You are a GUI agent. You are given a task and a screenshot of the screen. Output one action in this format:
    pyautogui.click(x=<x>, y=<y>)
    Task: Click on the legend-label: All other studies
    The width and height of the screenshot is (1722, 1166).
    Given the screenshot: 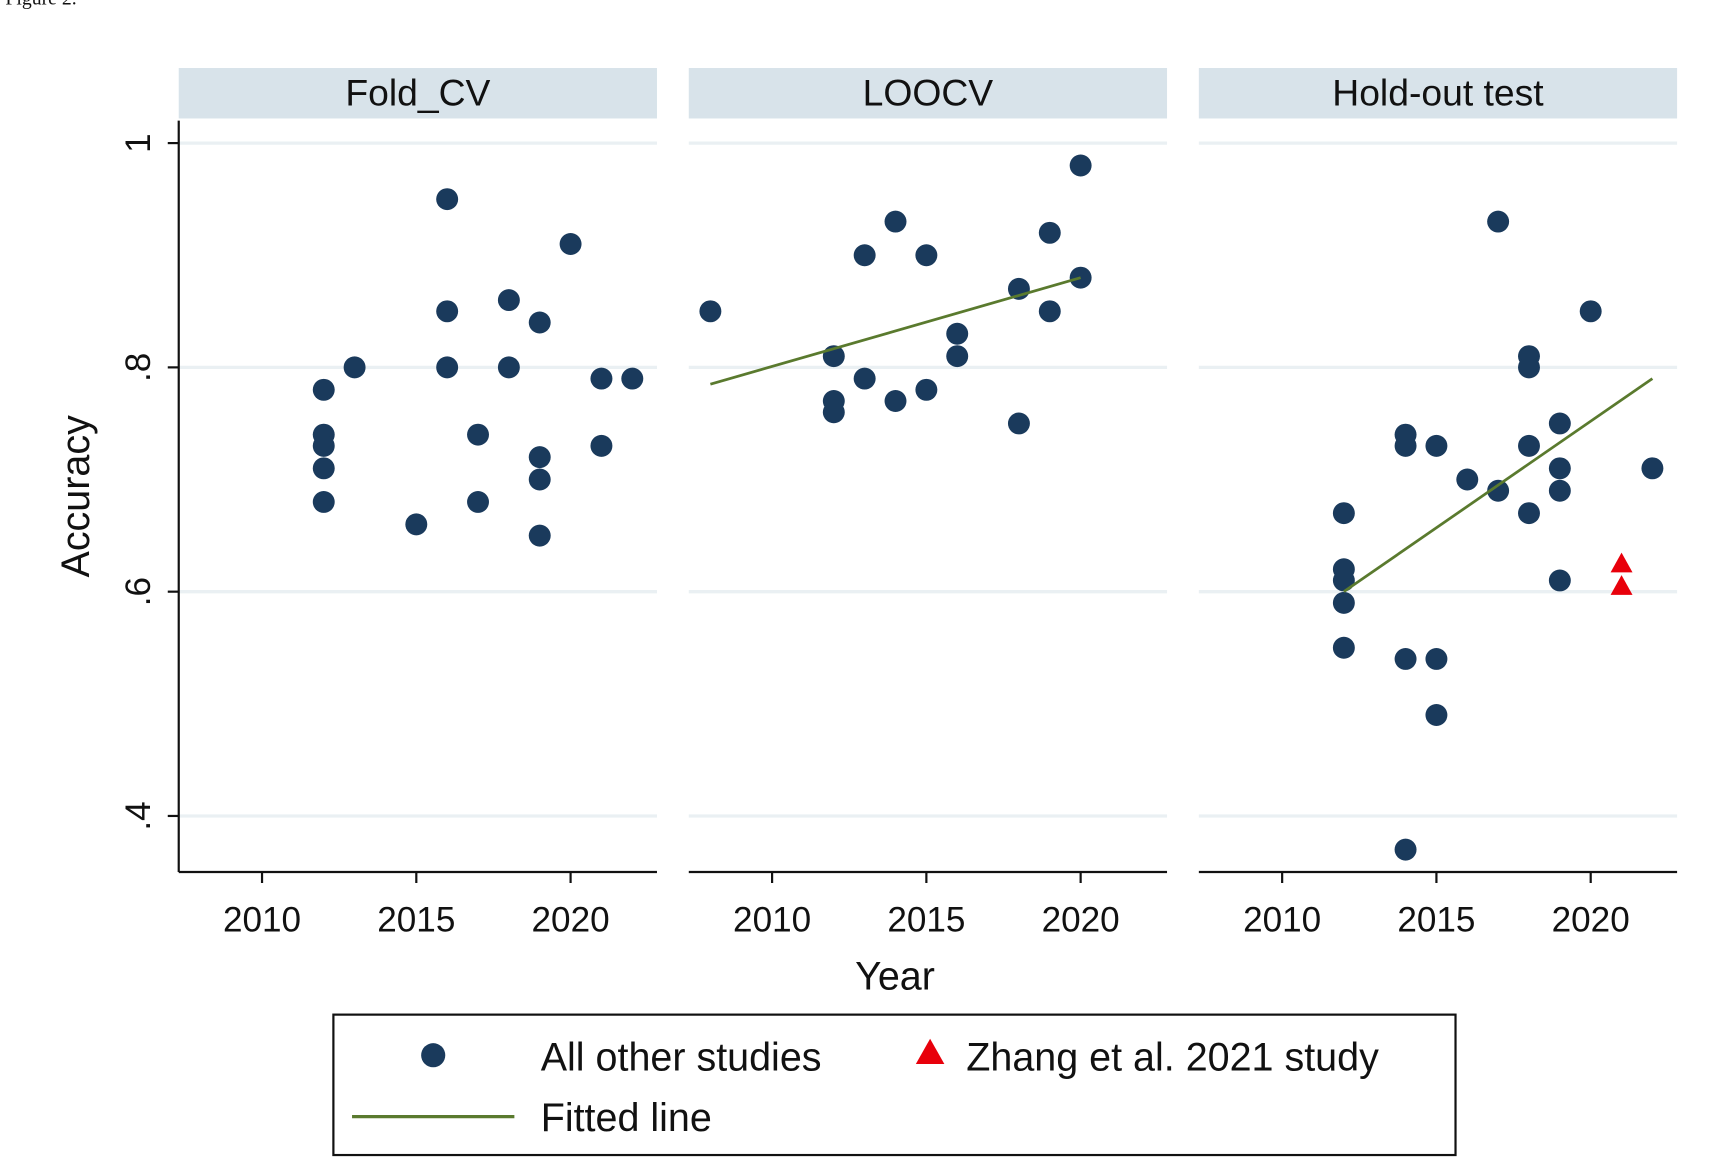 What is the action you would take?
    pyautogui.click(x=681, y=1058)
    